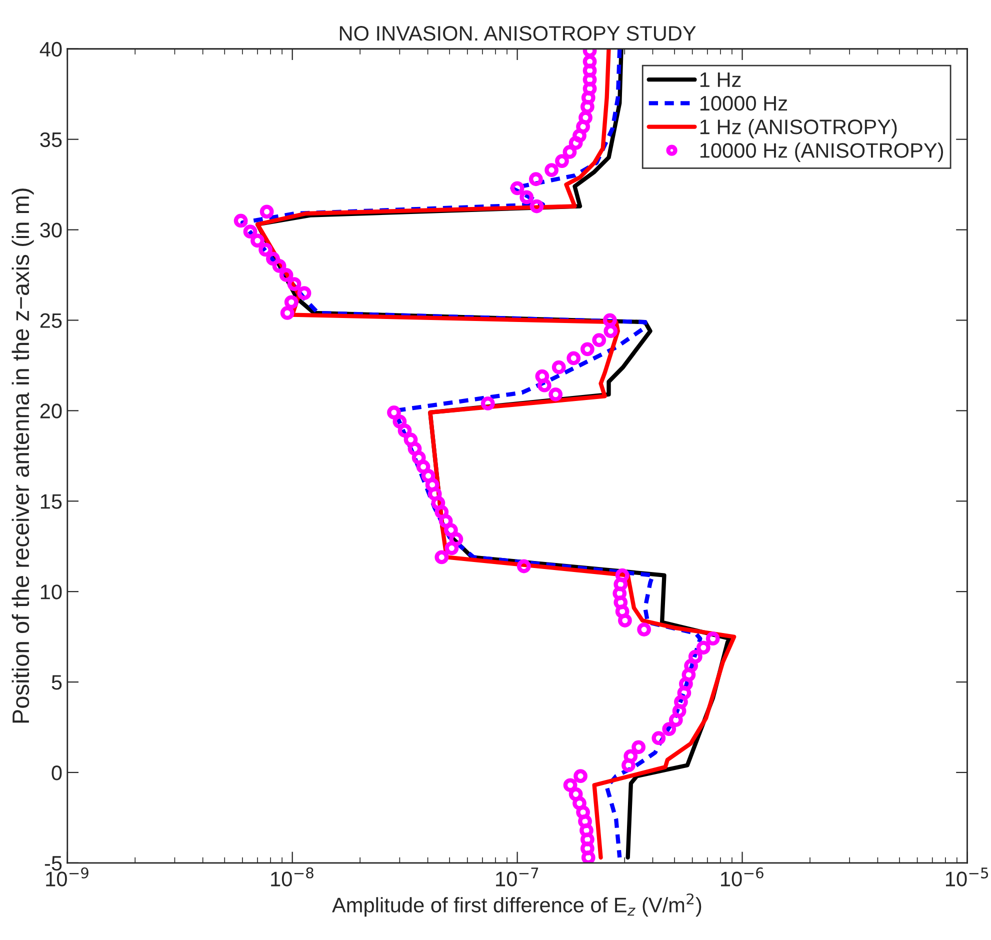 The height and width of the screenshot is (940, 991). What do you see at coordinates (518, 33) in the screenshot?
I see `chart-title: NO INVASION. ANISOTROPY STUDY` at bounding box center [518, 33].